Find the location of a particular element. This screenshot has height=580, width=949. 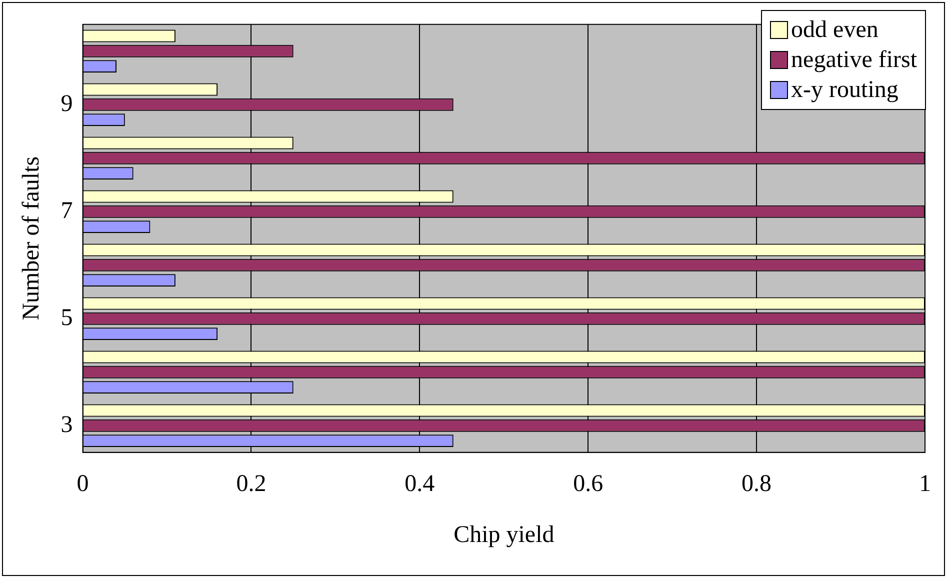

y-tick-label: 7 is located at coordinates (66, 211).